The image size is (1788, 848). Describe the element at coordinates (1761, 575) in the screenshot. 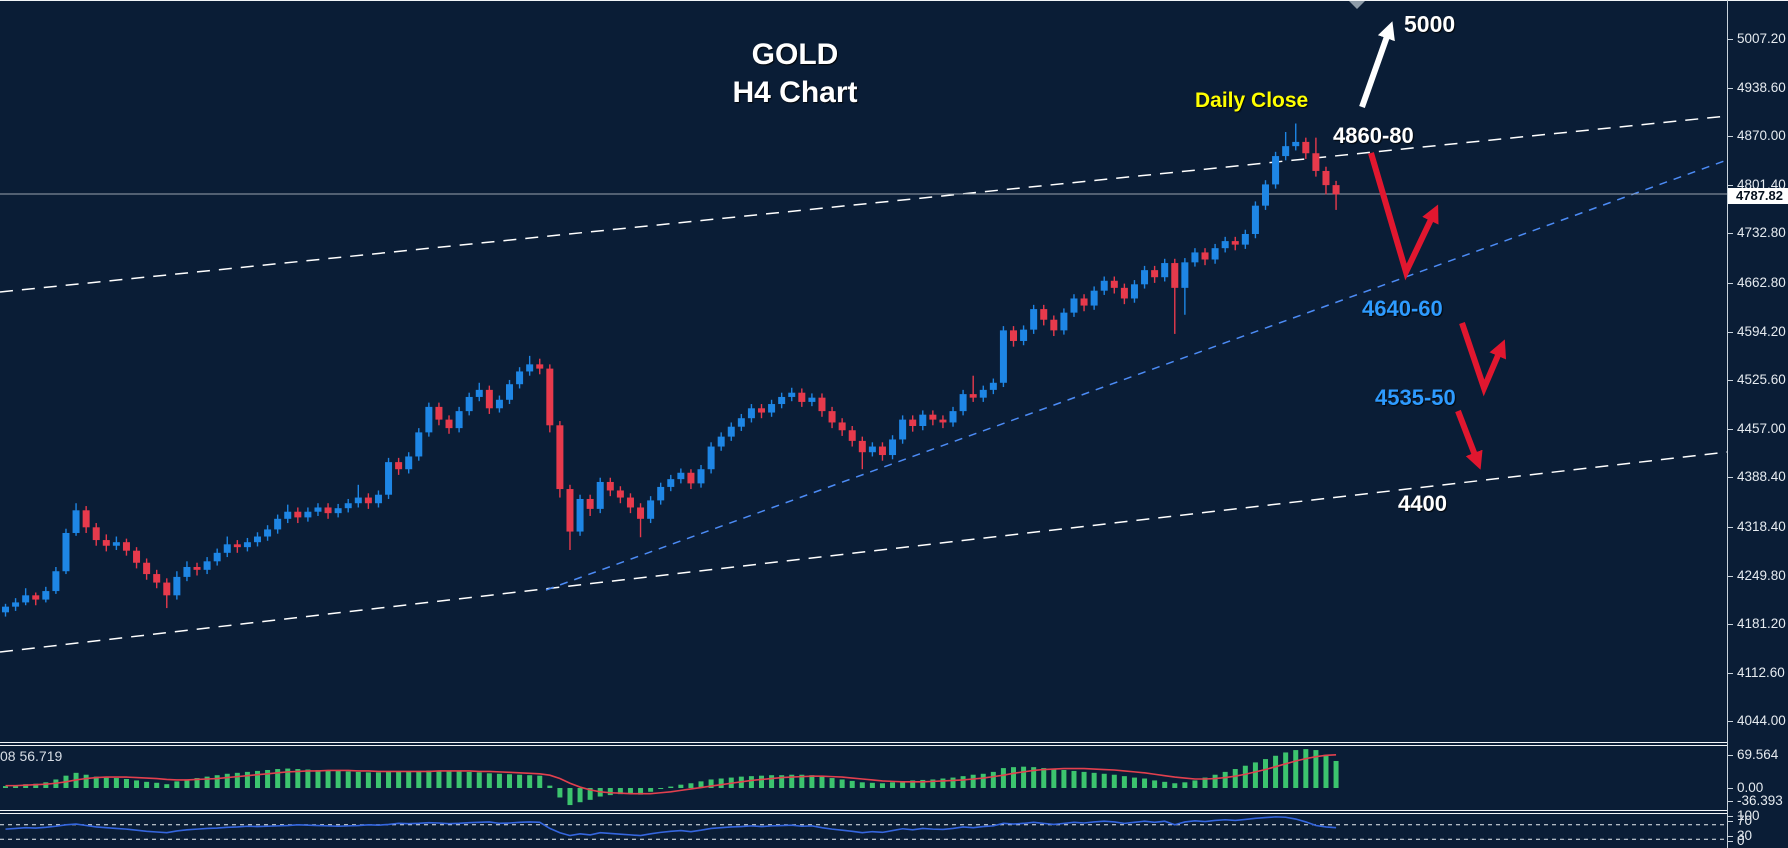

I see `price-tick-label: 4249.80` at that location.